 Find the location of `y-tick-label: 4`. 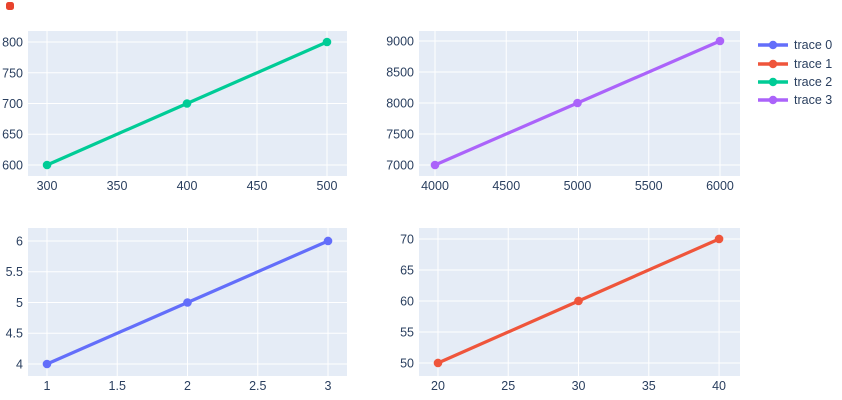

y-tick-label: 4 is located at coordinates (19, 365).